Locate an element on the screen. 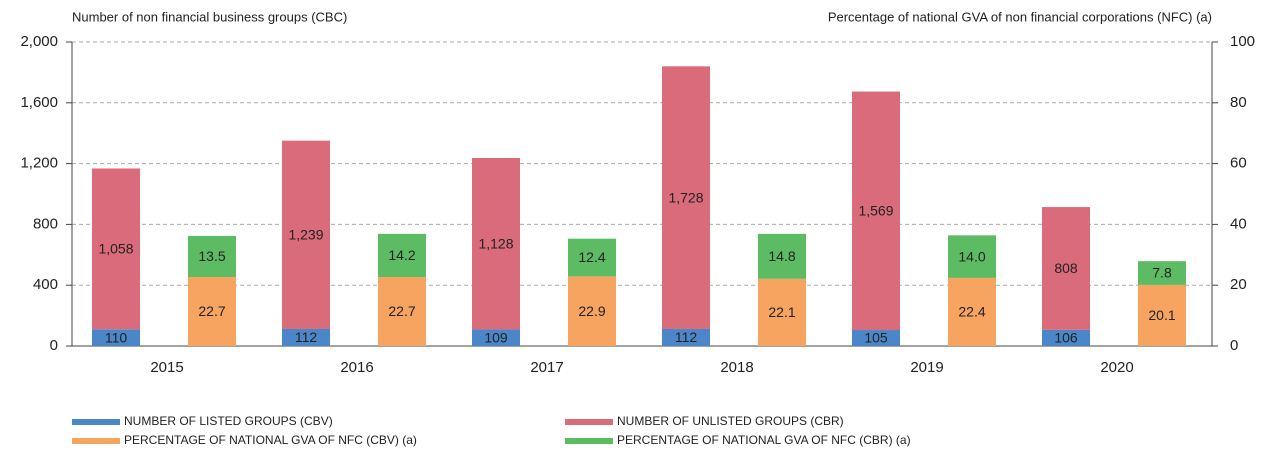 The image size is (1261, 456). data-label: 1,728 is located at coordinates (685, 197).